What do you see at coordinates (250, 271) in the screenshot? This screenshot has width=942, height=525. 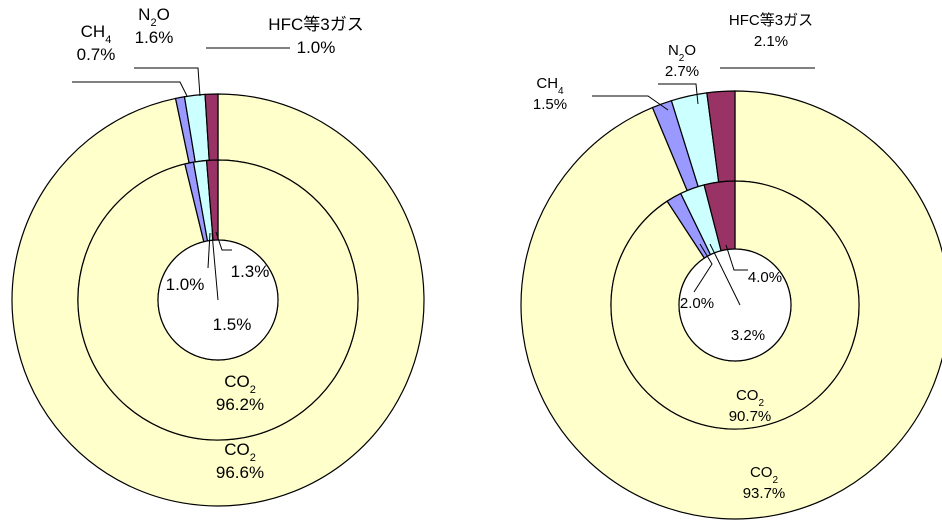 I see `inner-label-1-1: 1.3%` at bounding box center [250, 271].